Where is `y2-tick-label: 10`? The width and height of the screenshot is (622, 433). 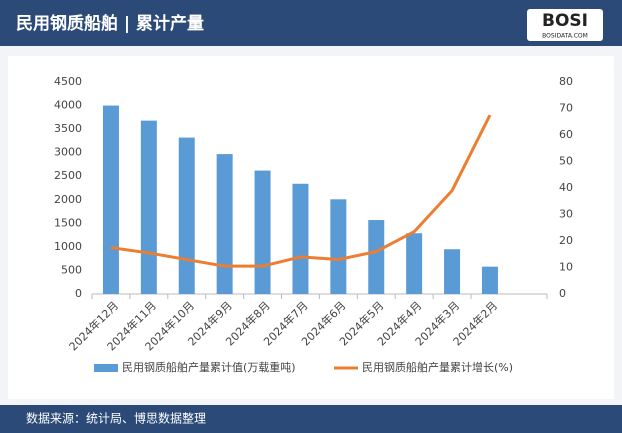 y2-tick-label: 10 is located at coordinates (566, 267).